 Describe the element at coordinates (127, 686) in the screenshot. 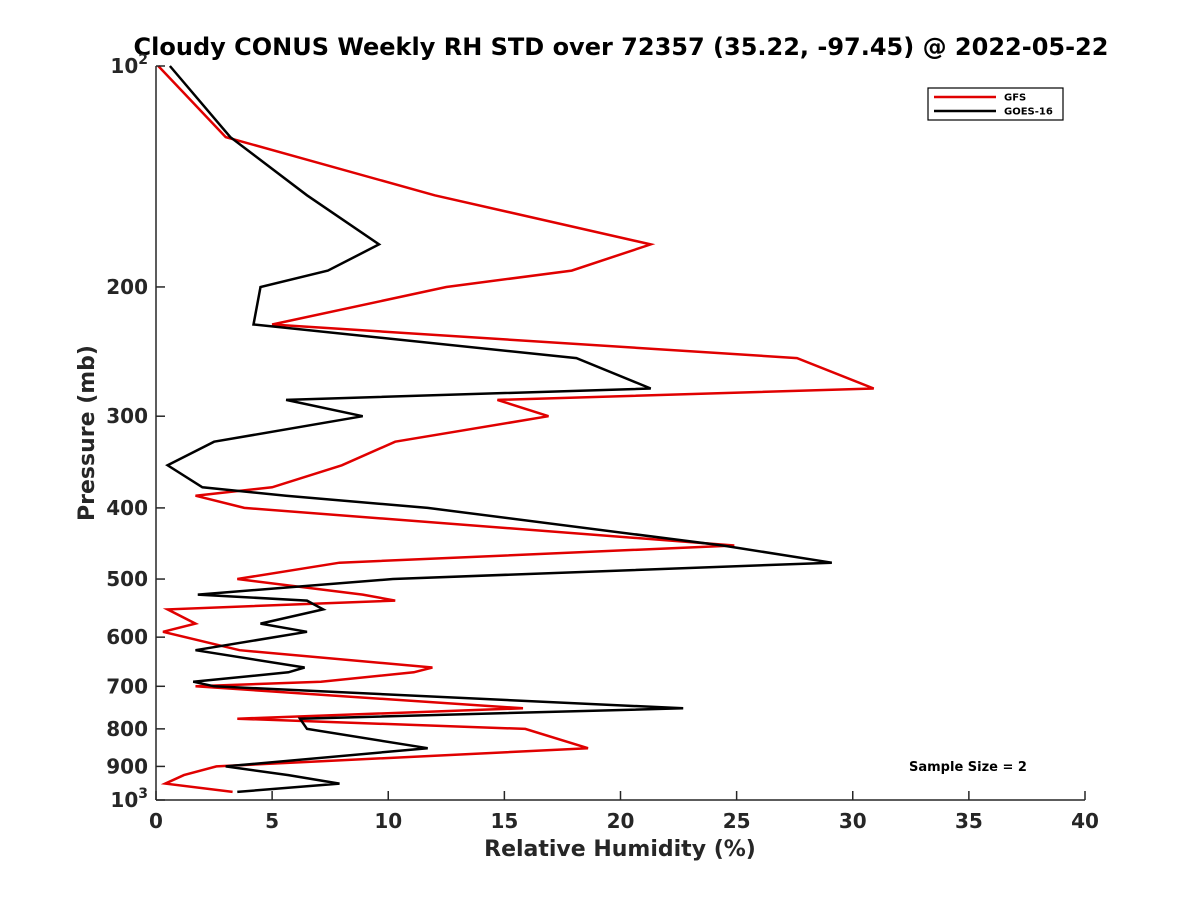

I see `y-tick-label: 700` at that location.